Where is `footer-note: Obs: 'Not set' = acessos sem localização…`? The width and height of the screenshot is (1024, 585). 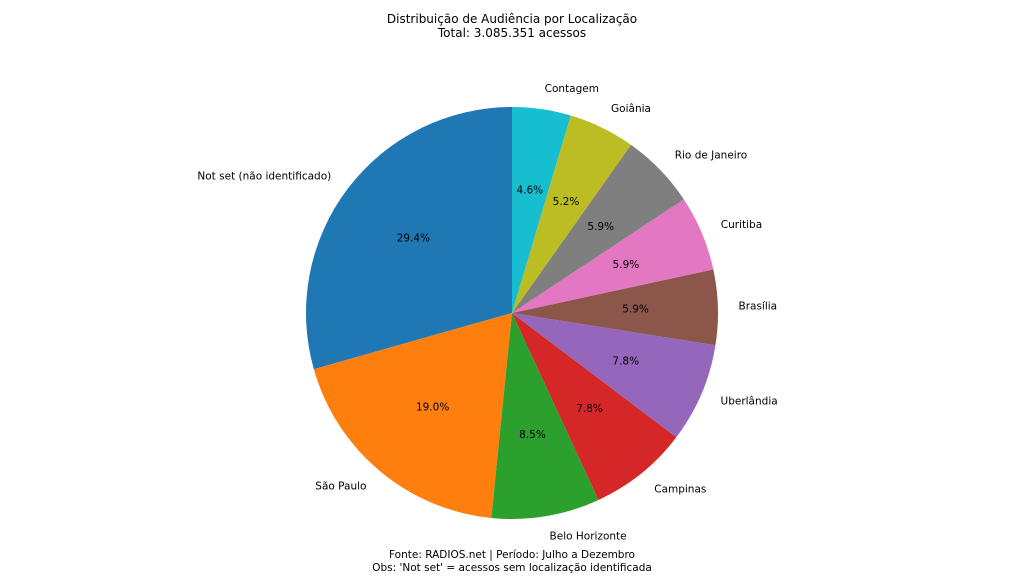 footer-note: Obs: 'Not set' = acessos sem localização… is located at coordinates (512, 568).